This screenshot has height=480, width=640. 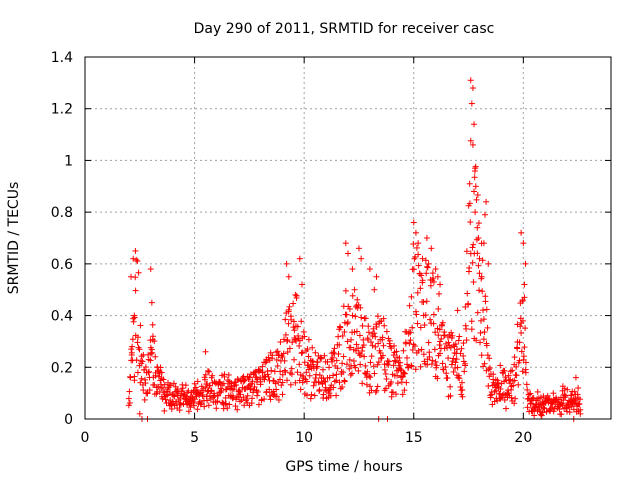 I want to click on y-tick-label: 1.2, so click(x=62, y=110).